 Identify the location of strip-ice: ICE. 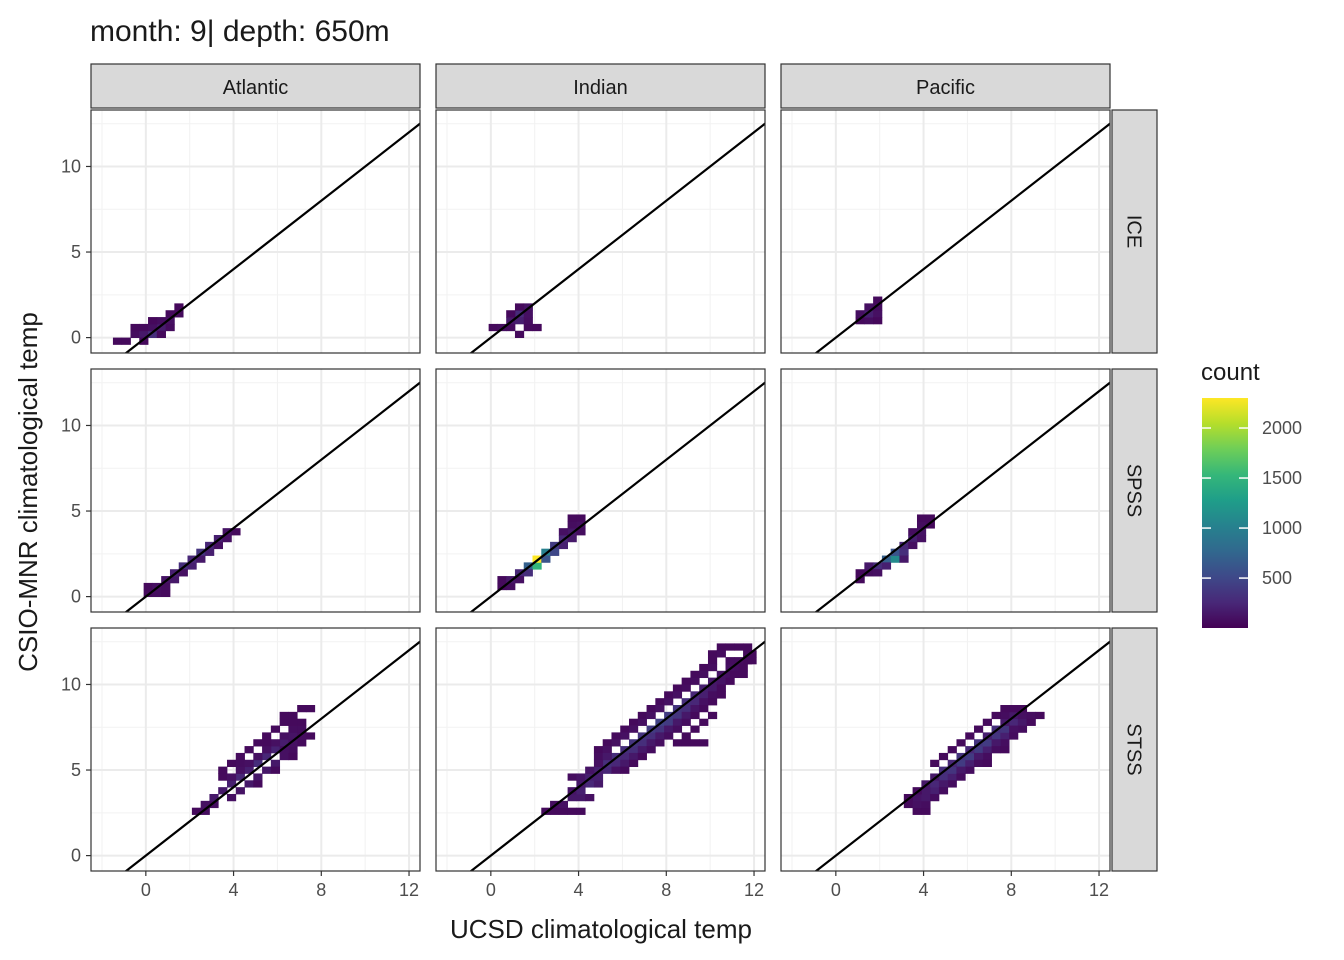
(1134, 231).